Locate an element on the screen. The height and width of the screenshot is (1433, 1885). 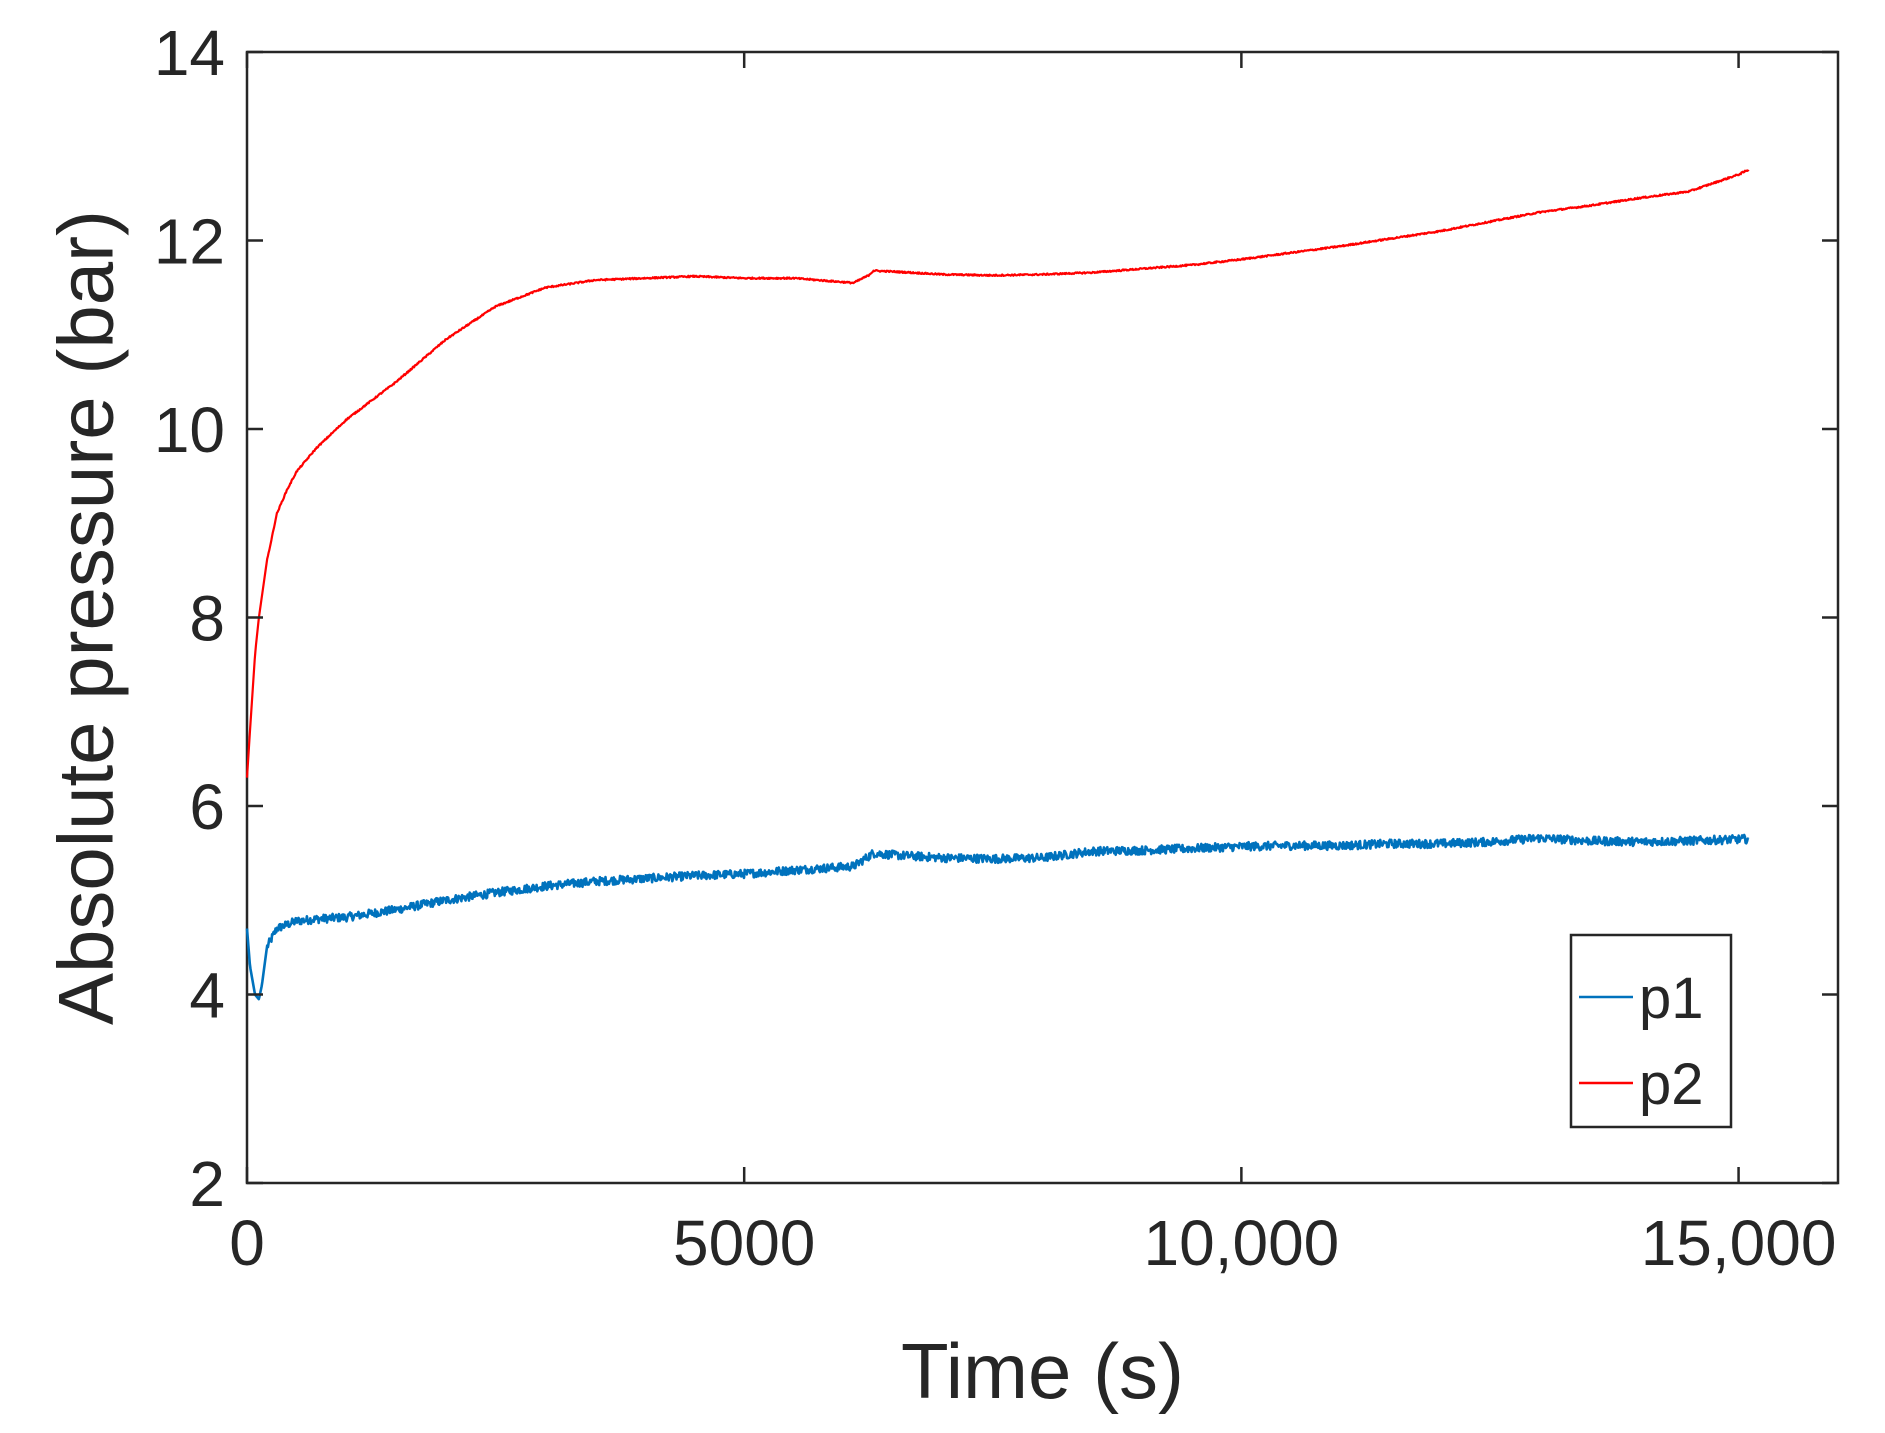
x-axis-label: Time (s) is located at coordinates (1042, 1371).